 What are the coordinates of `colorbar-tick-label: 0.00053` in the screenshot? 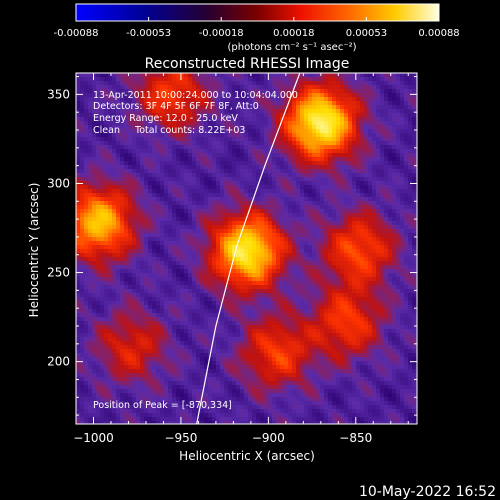 It's located at (366, 33).